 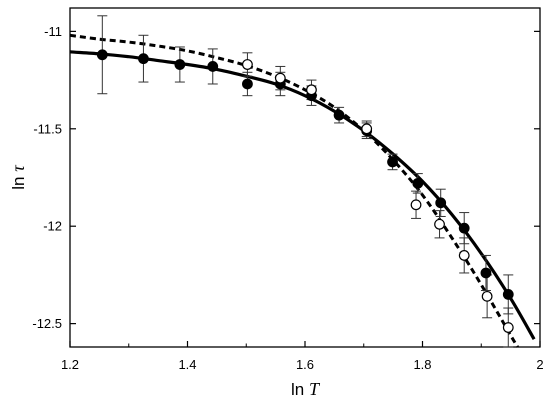 What do you see at coordinates (315, 389) in the screenshot?
I see `x-axis-label-variable: T` at bounding box center [315, 389].